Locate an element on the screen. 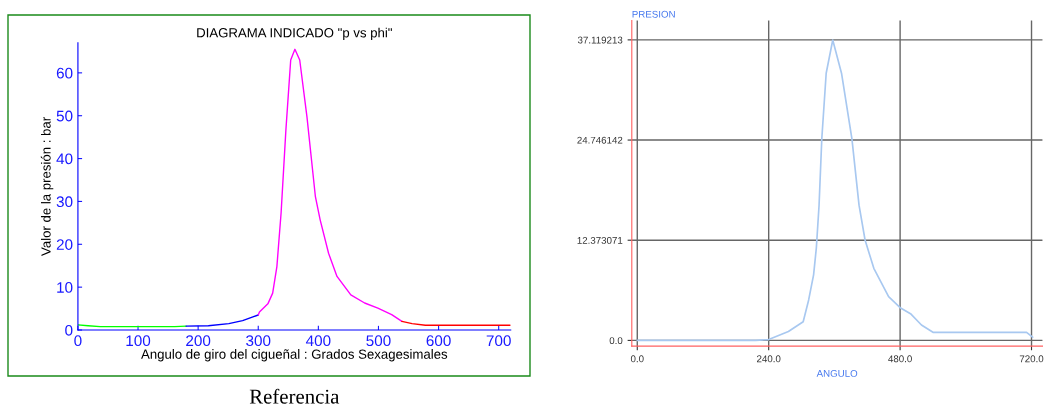  y-tick-label: 10 is located at coordinates (65, 287).